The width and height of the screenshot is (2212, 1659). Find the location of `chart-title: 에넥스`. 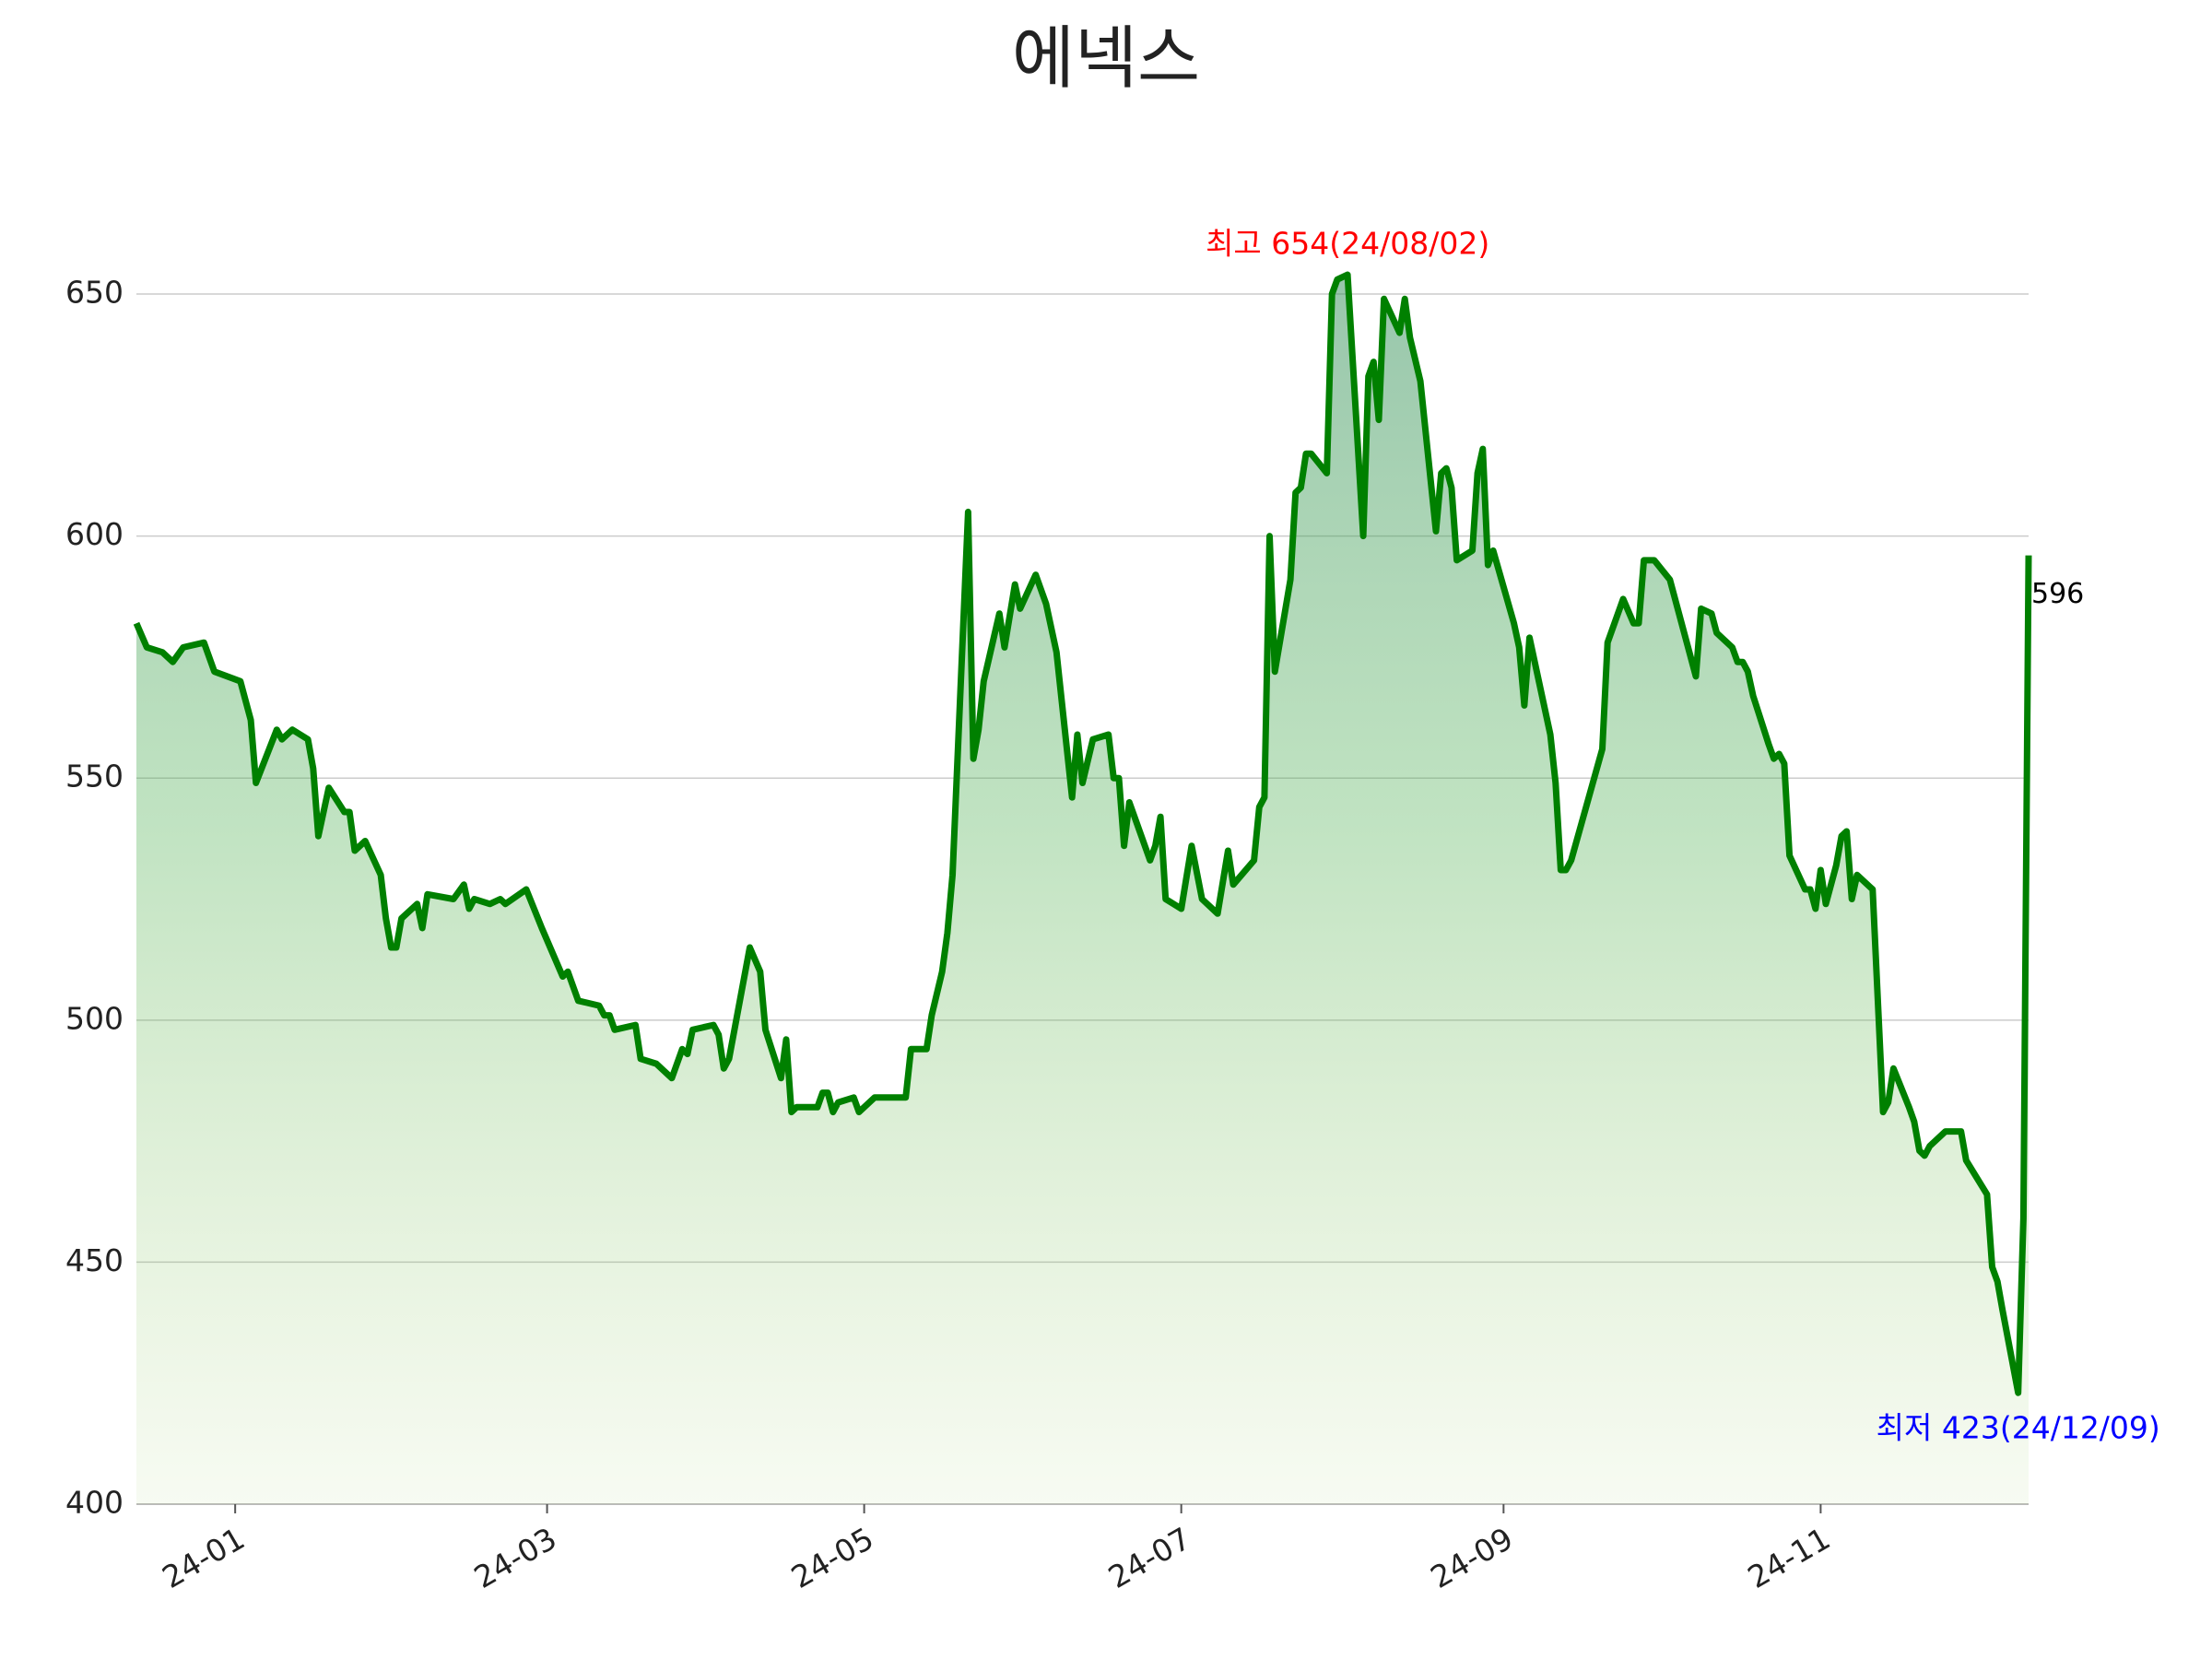

chart-title: 에넥스 is located at coordinates (1106, 59).